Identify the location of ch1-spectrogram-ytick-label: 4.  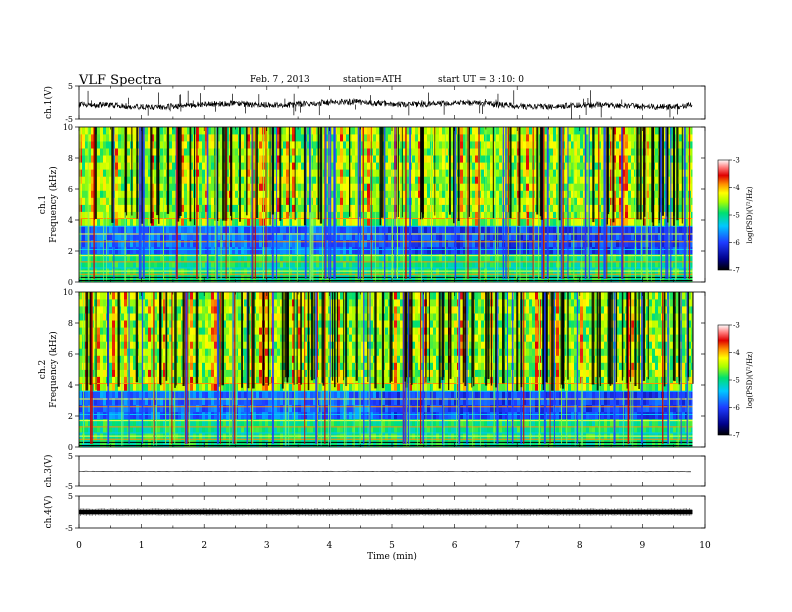
(70, 220).